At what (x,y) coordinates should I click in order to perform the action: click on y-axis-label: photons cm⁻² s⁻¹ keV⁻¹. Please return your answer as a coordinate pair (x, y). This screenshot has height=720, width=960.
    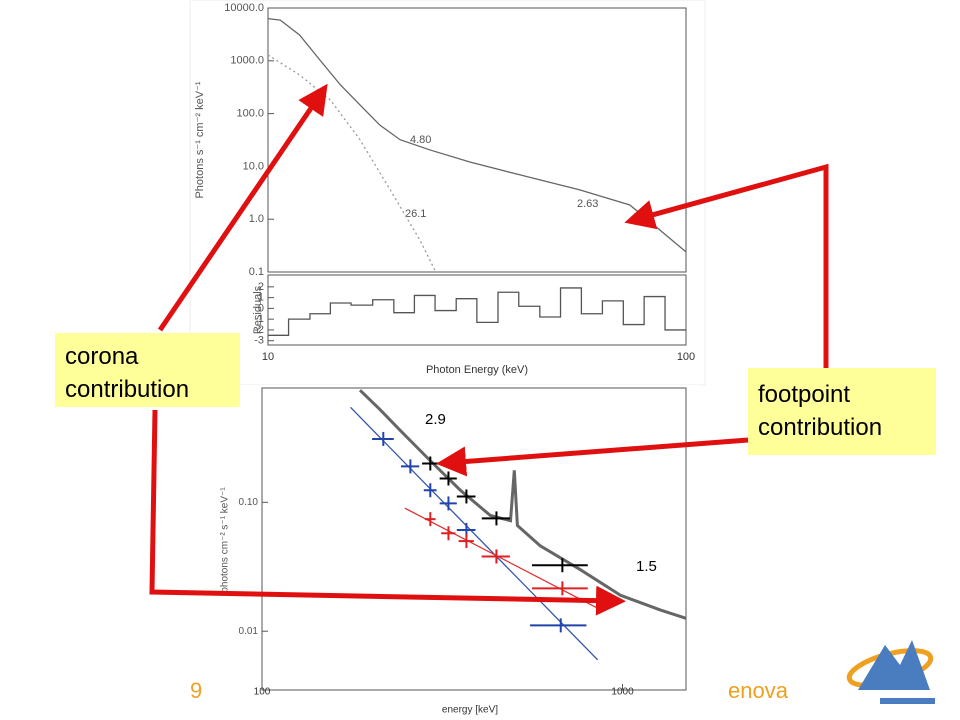
    Looking at the image, I should click on (225, 540).